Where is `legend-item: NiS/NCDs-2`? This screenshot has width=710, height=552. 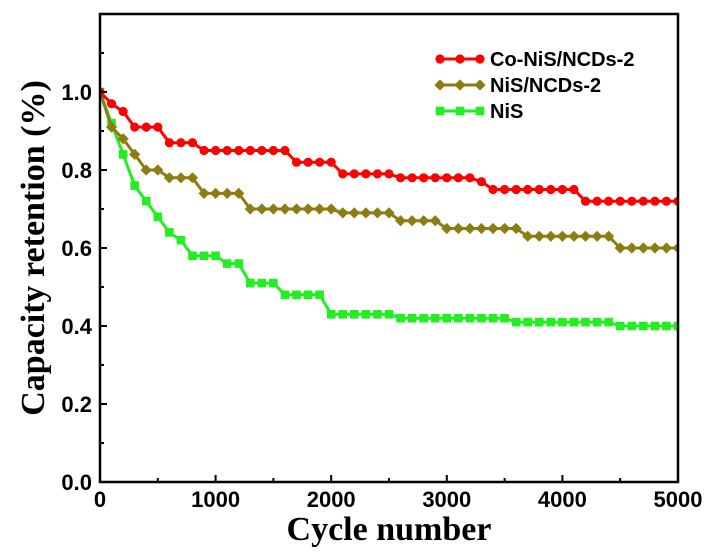 legend-item: NiS/NCDs-2 is located at coordinates (517, 86).